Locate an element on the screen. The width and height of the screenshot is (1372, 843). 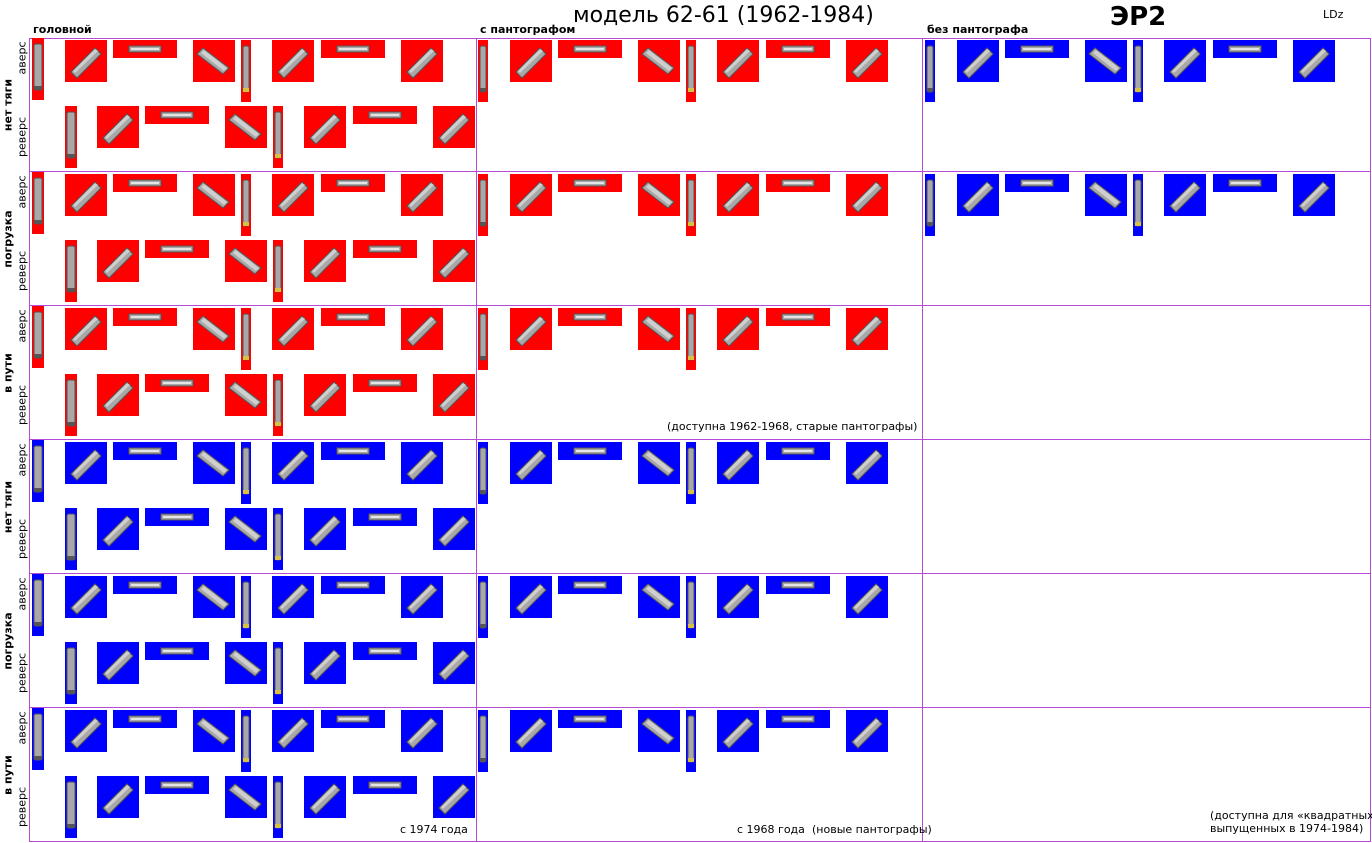
sub-label-text: реверс is located at coordinates (22, 271).